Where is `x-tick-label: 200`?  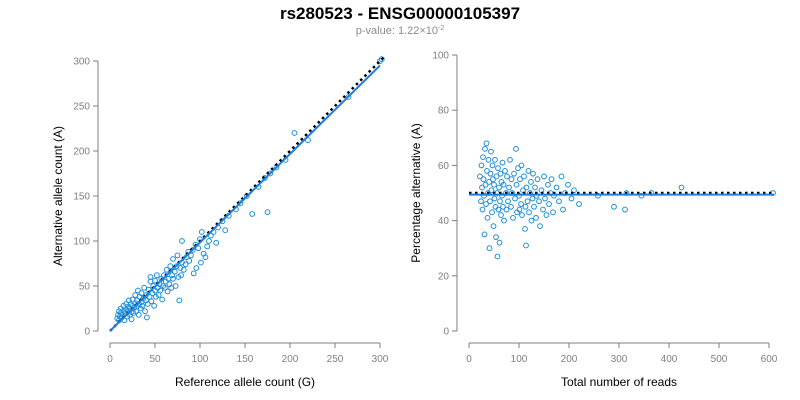
x-tick-label: 200 is located at coordinates (290, 359).